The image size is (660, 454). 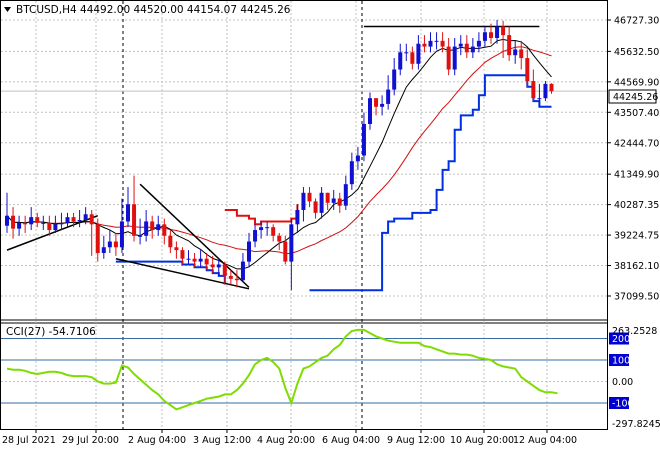 What do you see at coordinates (636, 52) in the screenshot?
I see `price-tick-label: 45632.50` at bounding box center [636, 52].